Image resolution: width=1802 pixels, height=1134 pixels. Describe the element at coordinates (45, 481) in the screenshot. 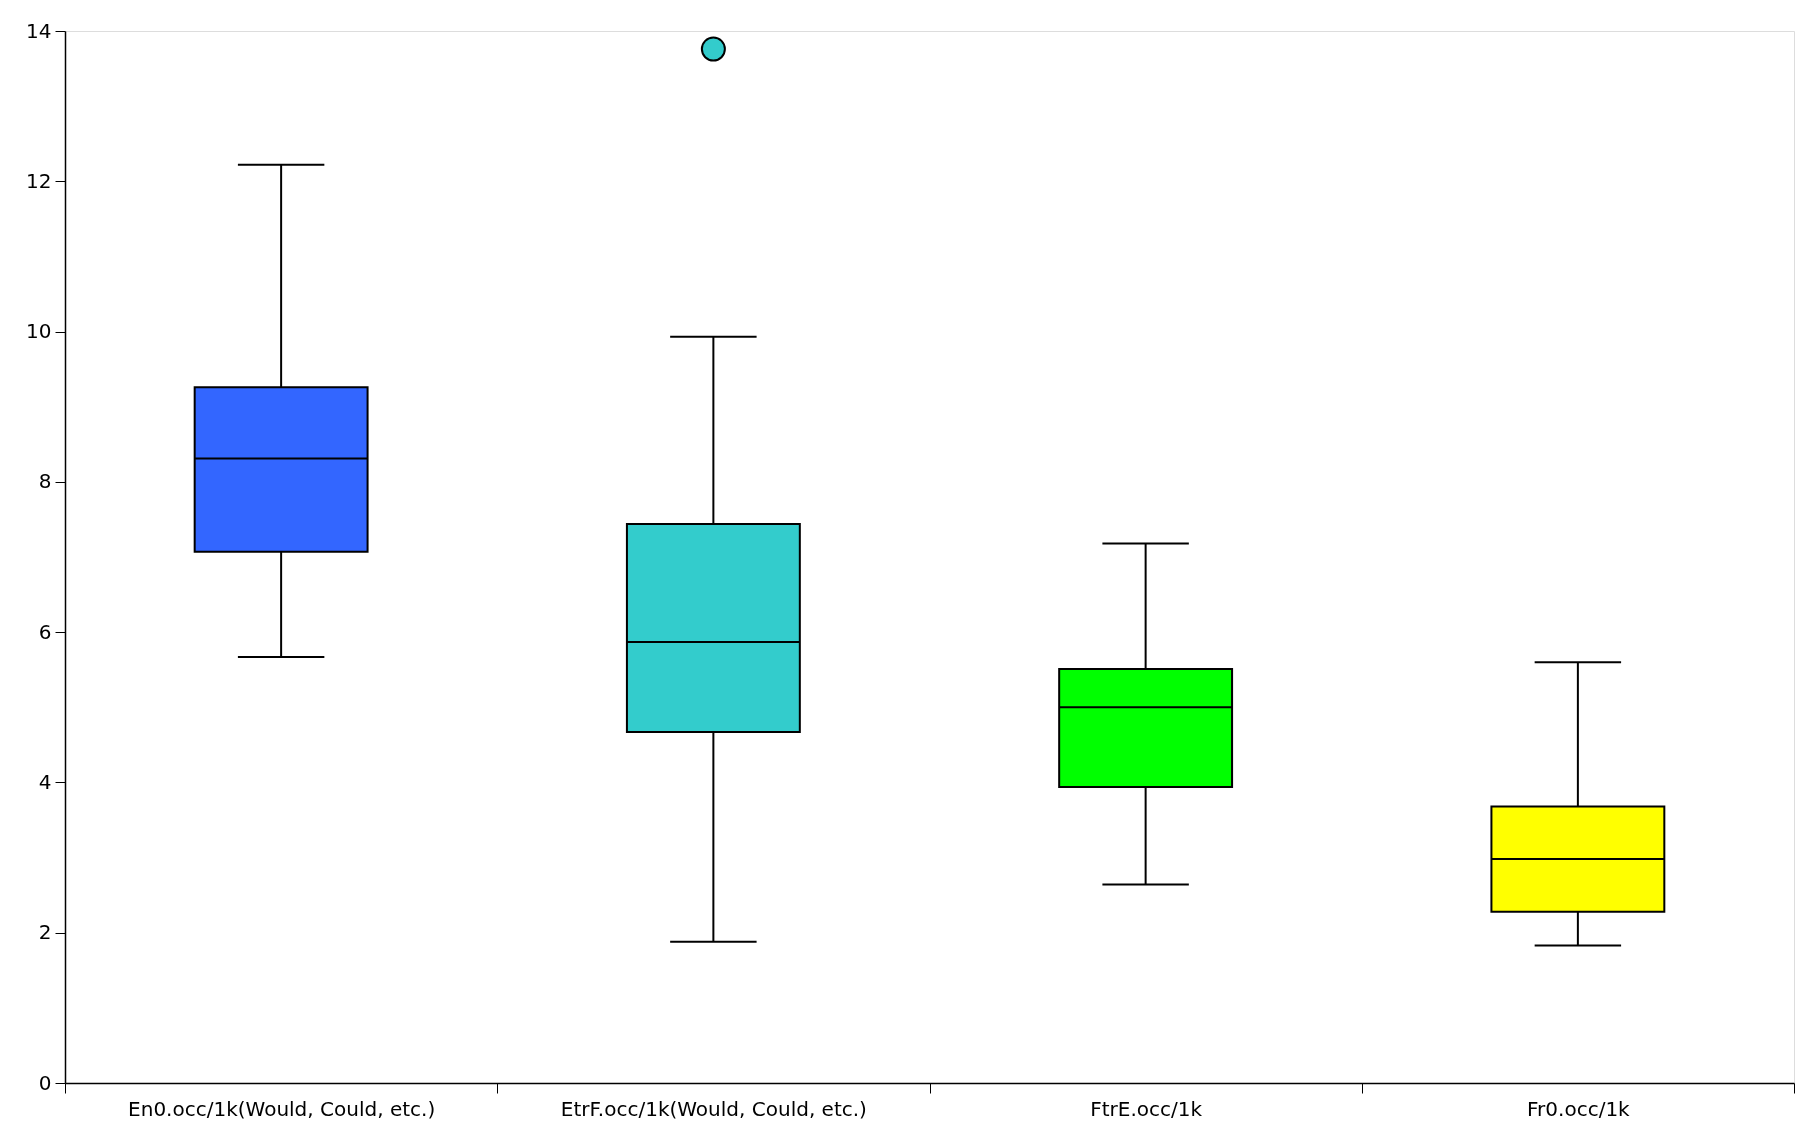

I see `y-tick-label: 8` at that location.